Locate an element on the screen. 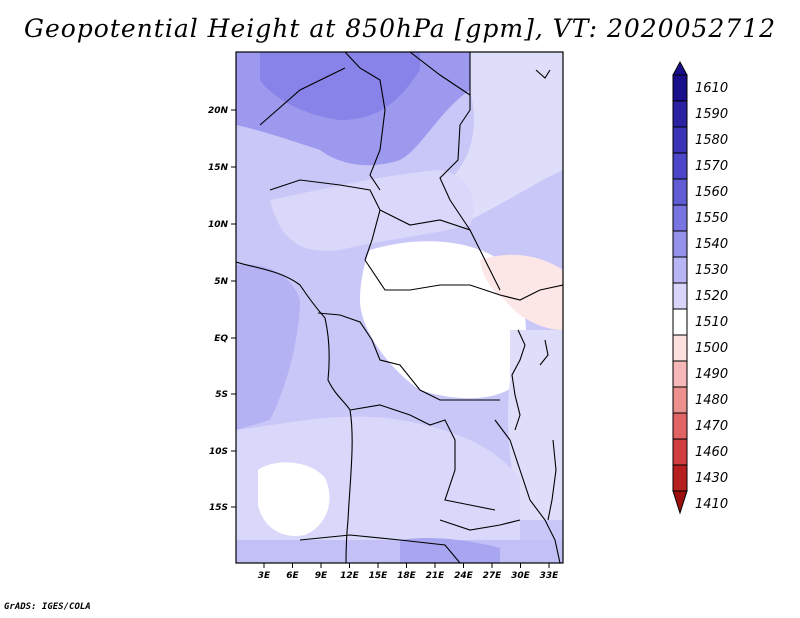 This screenshot has height=618, width=800. colorbar-label: 1550 is located at coordinates (711, 218).